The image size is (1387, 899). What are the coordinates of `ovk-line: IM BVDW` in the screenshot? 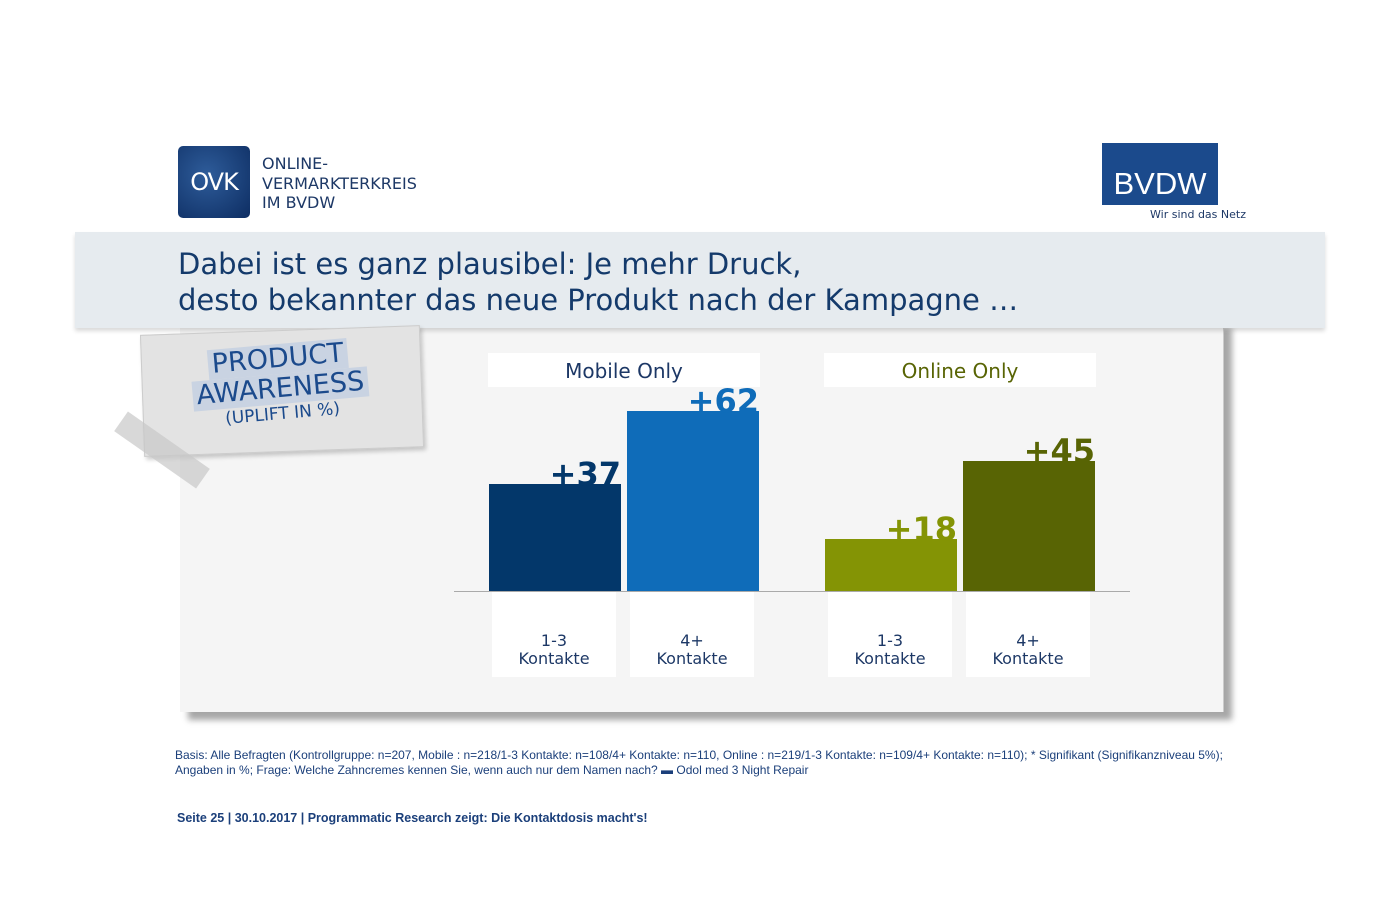 It's located at (299, 202).